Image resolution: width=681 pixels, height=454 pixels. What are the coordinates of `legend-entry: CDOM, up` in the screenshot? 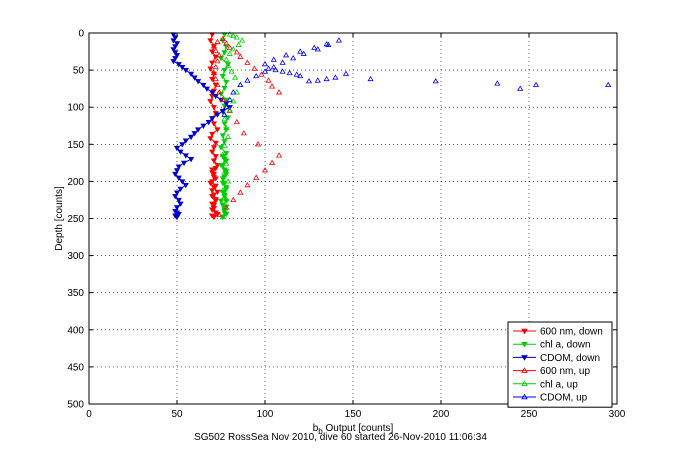 It's located at (550, 398).